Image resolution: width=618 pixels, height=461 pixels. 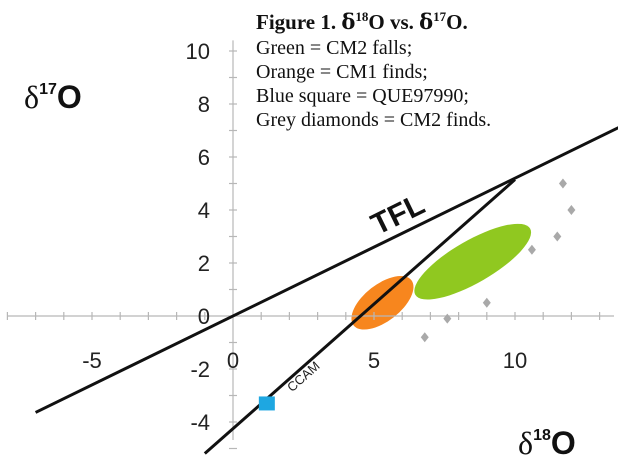 What do you see at coordinates (334, 48) in the screenshot?
I see `legend-item-green: Green = CM2 falls;` at bounding box center [334, 48].